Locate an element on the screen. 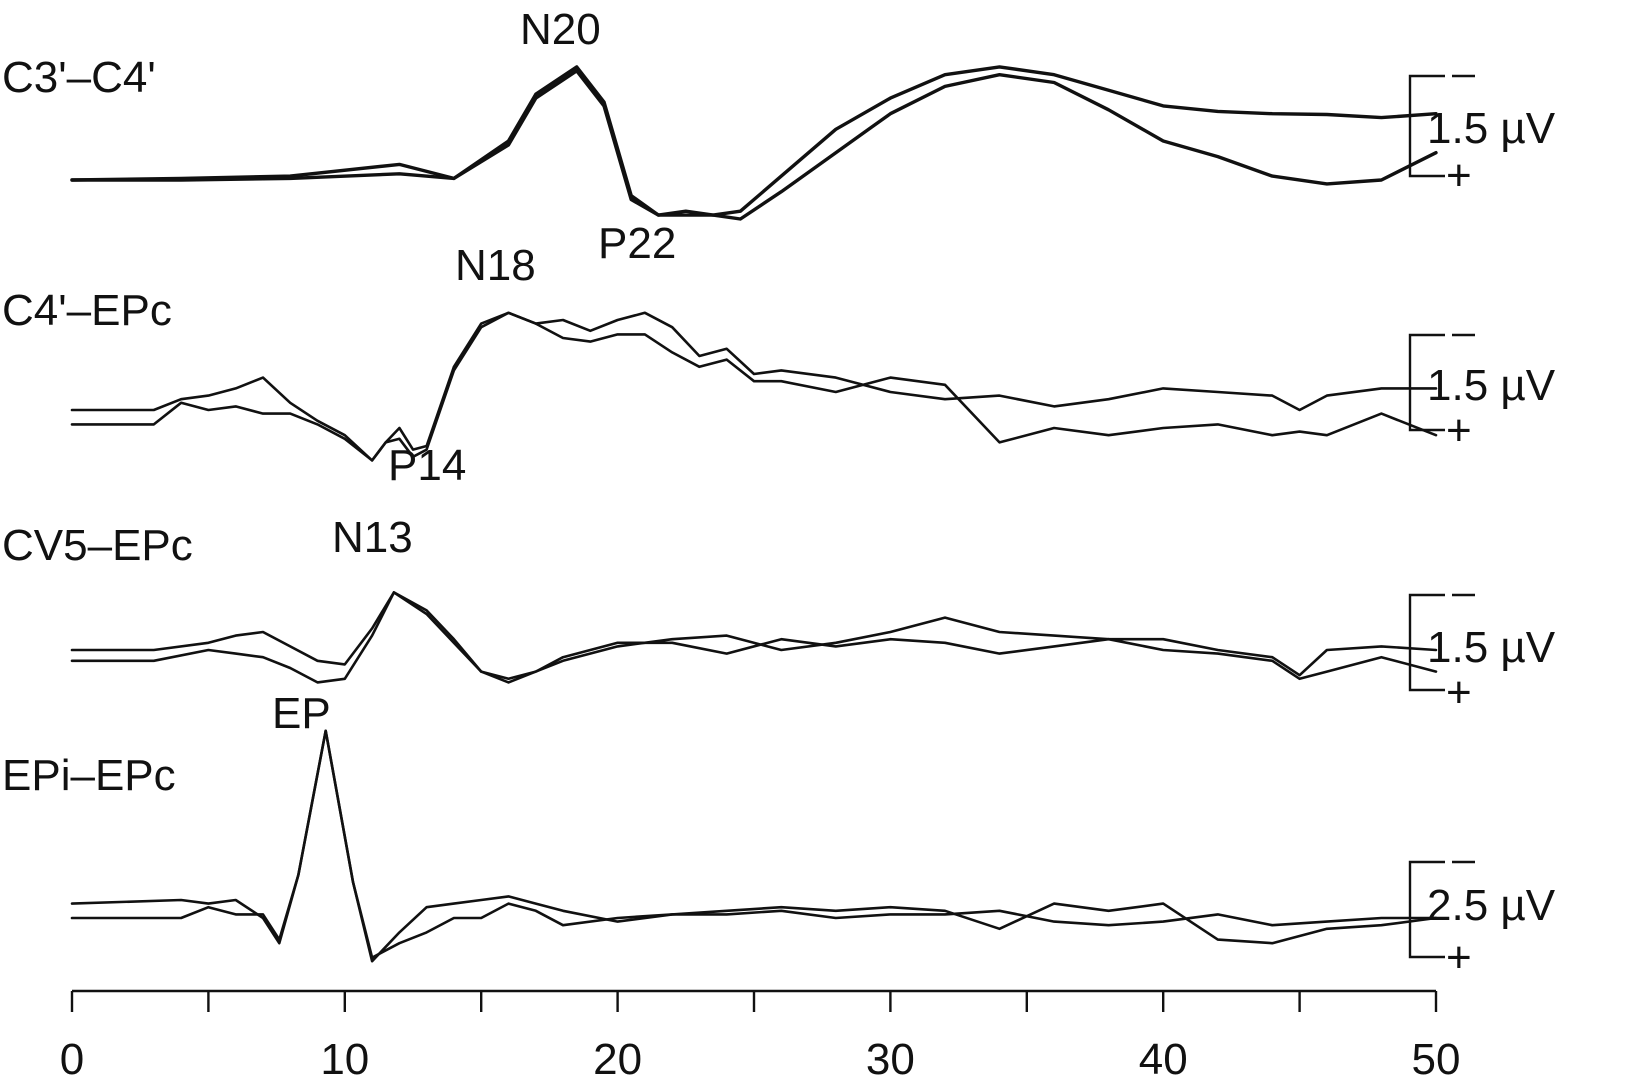  scale-bar-3: 1.5 µV + is located at coordinates (1482, 655).